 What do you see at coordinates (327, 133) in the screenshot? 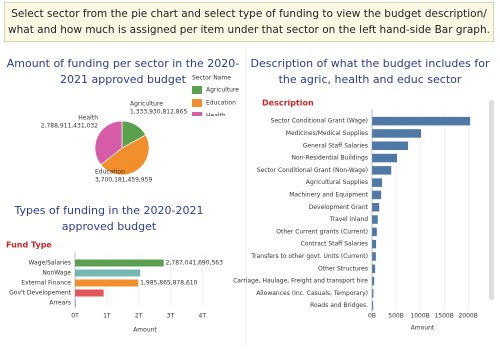
I see `y-tick-label: Medicines/Medical Supplies` at bounding box center [327, 133].